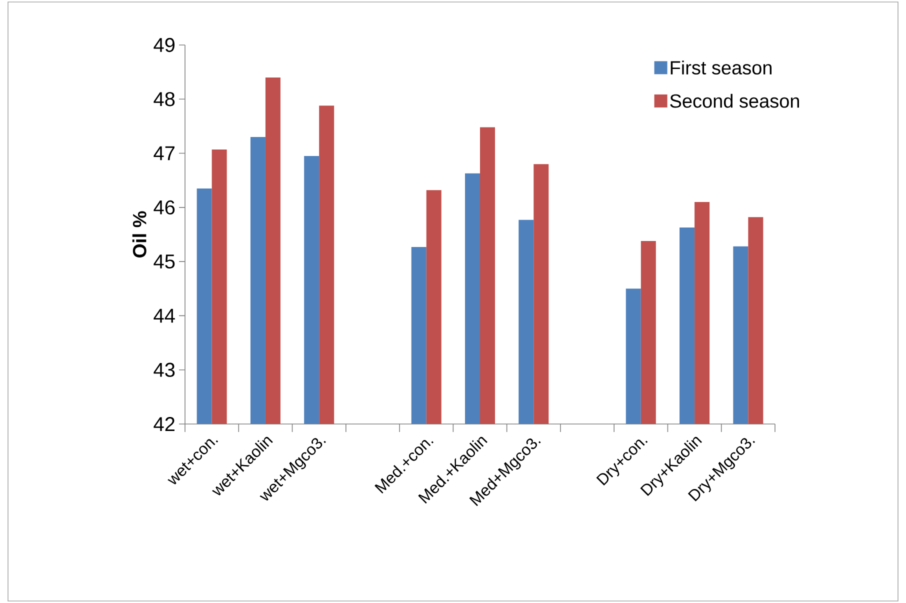  What do you see at coordinates (139, 234) in the screenshot?
I see `y-axis-title: Oil %` at bounding box center [139, 234].